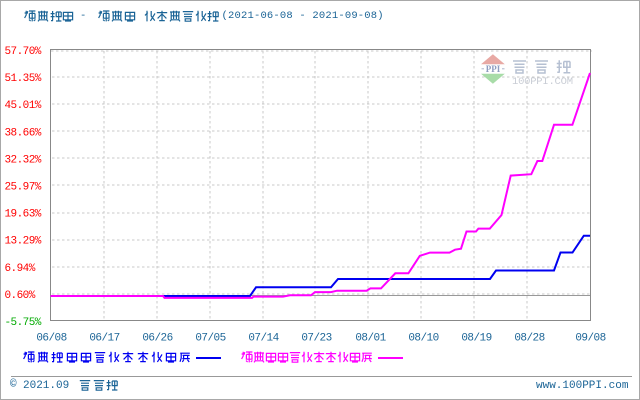 This screenshot has width=640, height=400. Describe the element at coordinates (590, 339) in the screenshot. I see `svg-text: 09/08` at that location.